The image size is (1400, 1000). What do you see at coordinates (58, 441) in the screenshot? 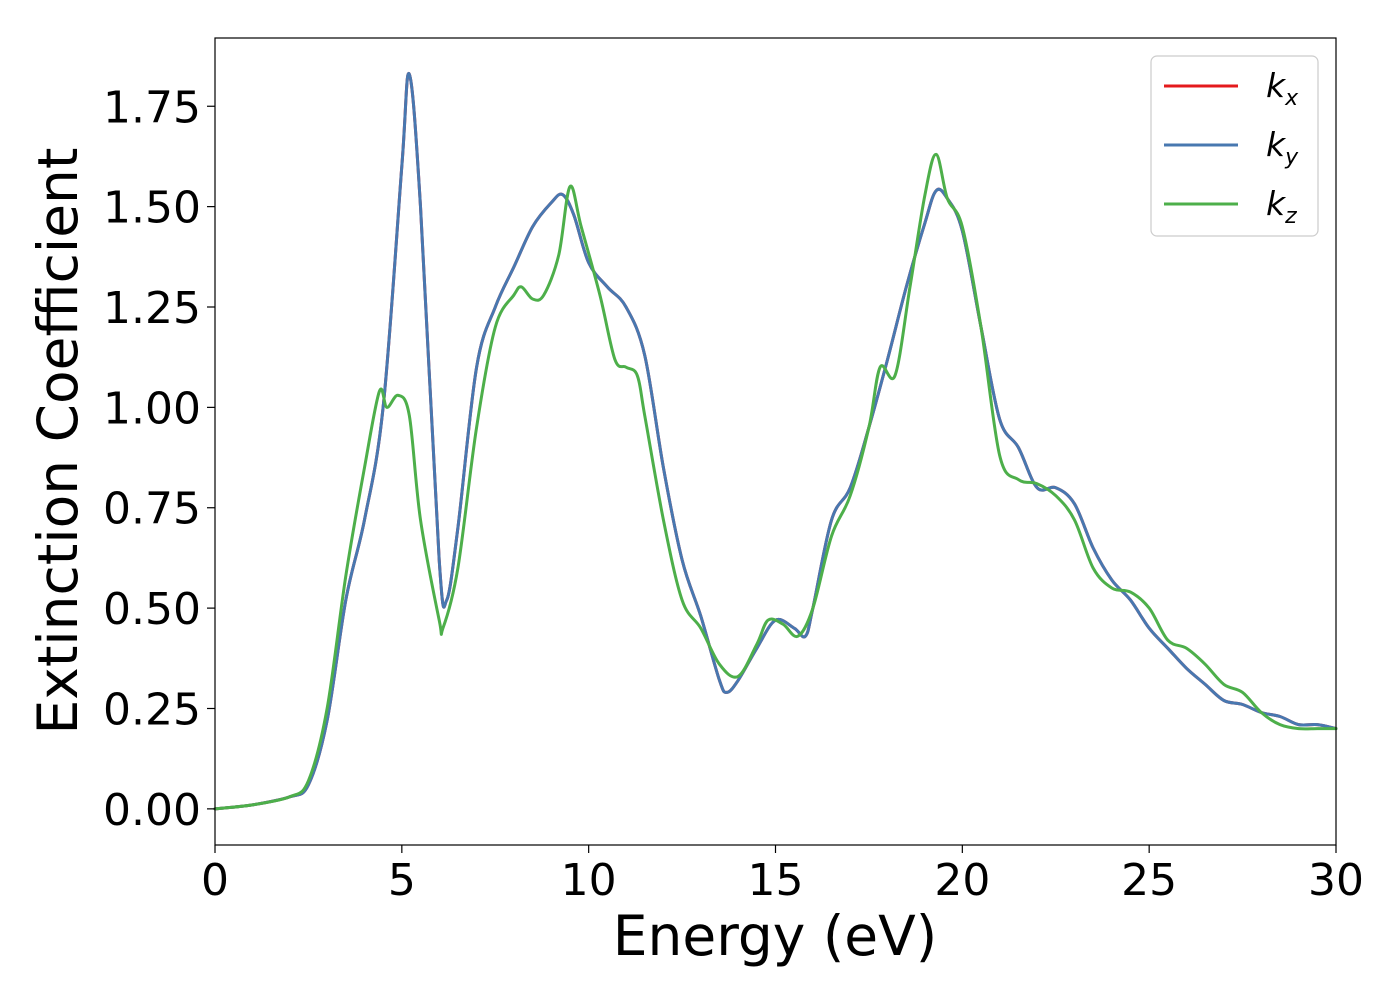
I see `y-axis-label: Extinction Coefficient` at bounding box center [58, 441].